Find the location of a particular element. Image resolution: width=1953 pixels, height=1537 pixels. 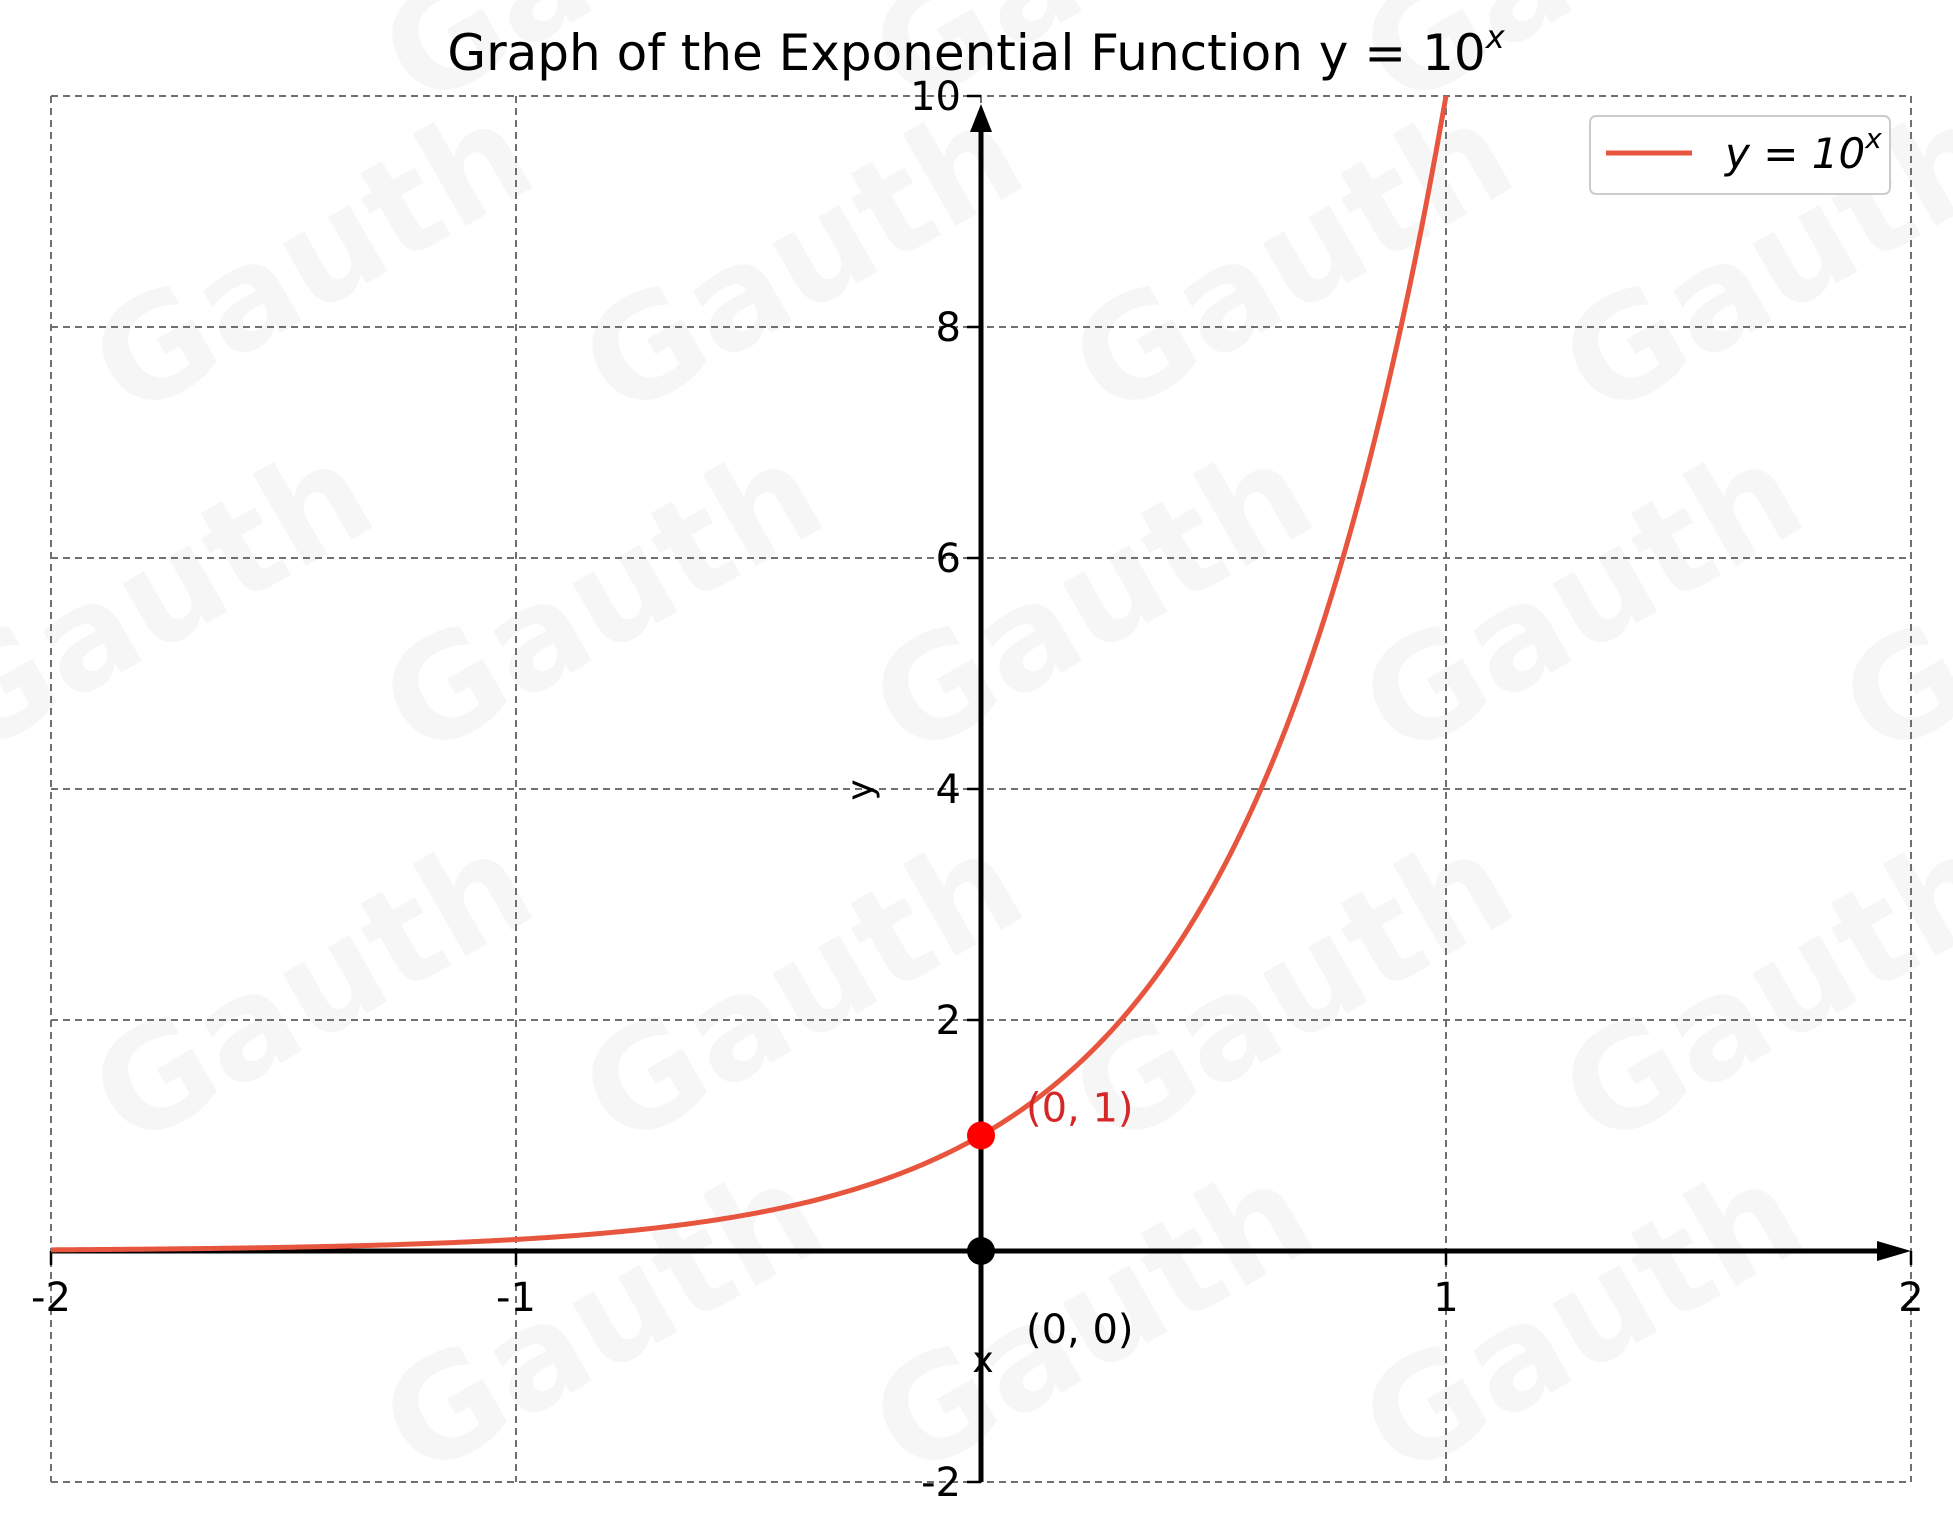

y-tick-label: 2 is located at coordinates (948, 1021).